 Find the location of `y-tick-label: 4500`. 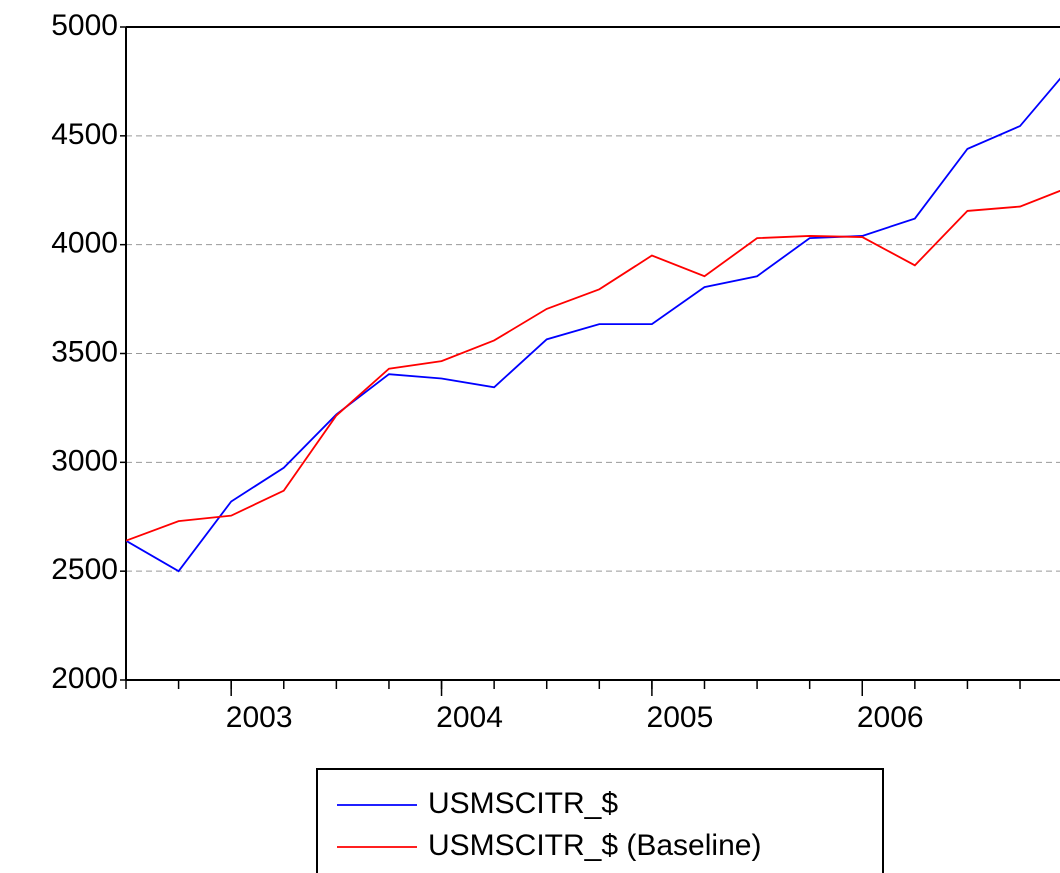

y-tick-label: 4500 is located at coordinates (84, 134).